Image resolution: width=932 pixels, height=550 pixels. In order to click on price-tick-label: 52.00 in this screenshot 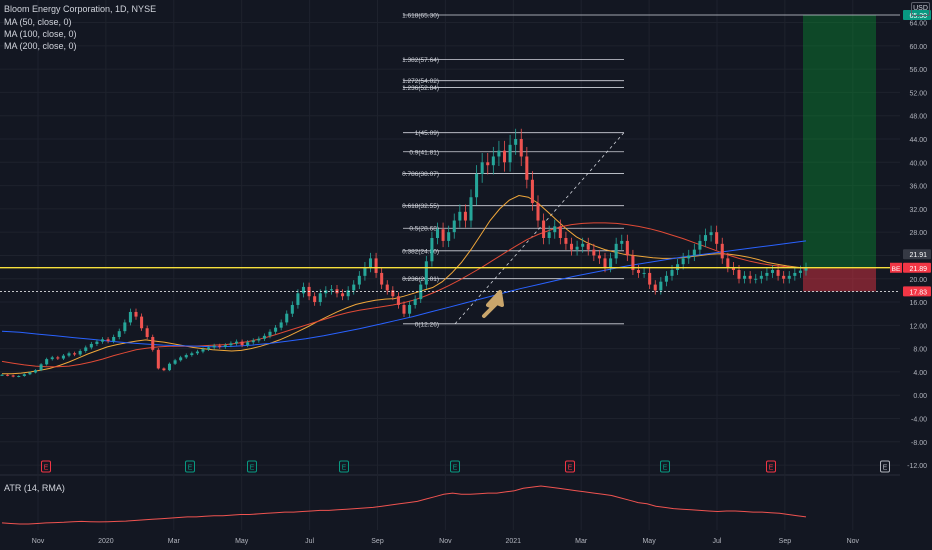, I will do `click(918, 93)`.